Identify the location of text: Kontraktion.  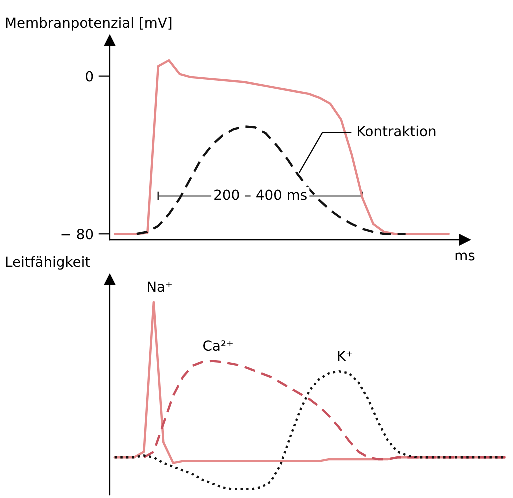
(397, 131).